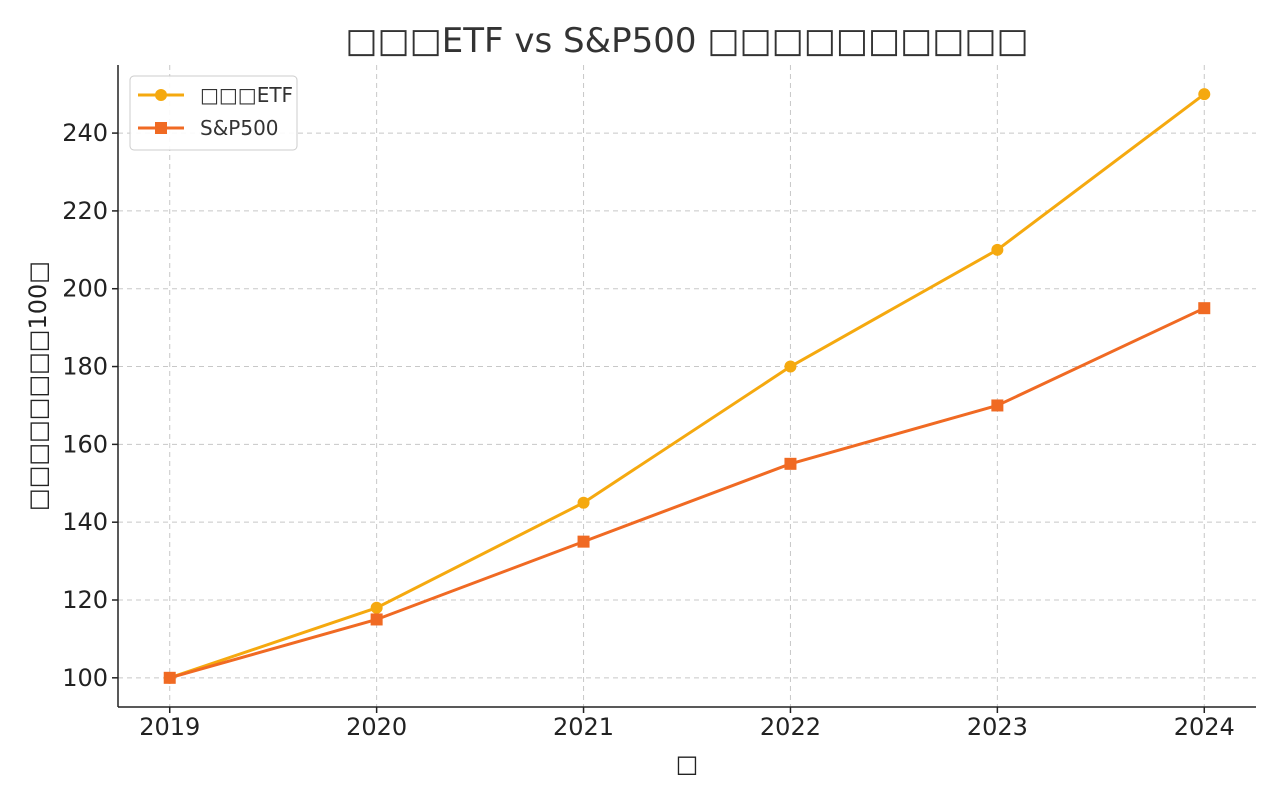 The image size is (1280, 800). What do you see at coordinates (161, 128) in the screenshot?
I see `legend-marker-sp500` at bounding box center [161, 128].